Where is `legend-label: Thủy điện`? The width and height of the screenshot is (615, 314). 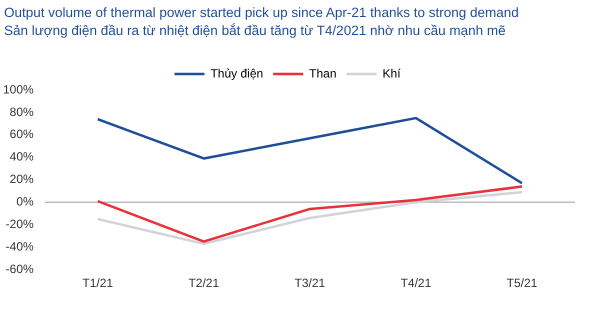 legend-label: Thủy điện is located at coordinates (237, 73).